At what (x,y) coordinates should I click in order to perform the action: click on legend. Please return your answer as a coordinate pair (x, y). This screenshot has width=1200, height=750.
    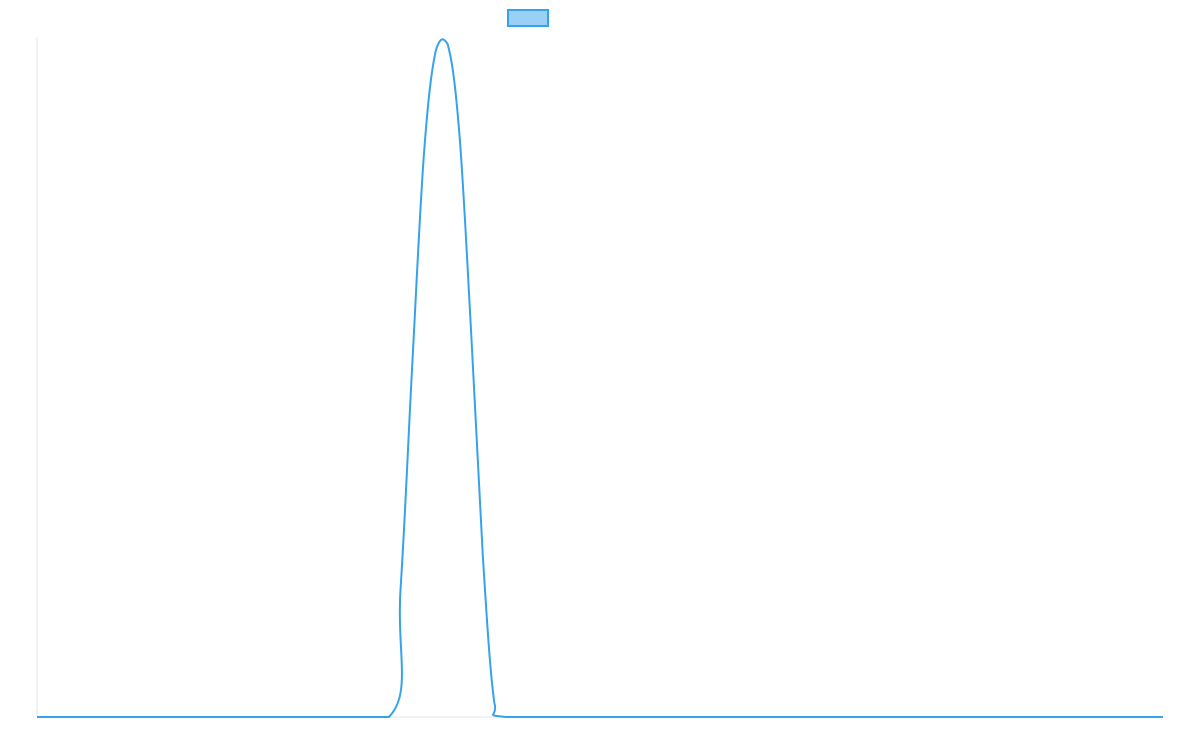
    Looking at the image, I should click on (528, 18).